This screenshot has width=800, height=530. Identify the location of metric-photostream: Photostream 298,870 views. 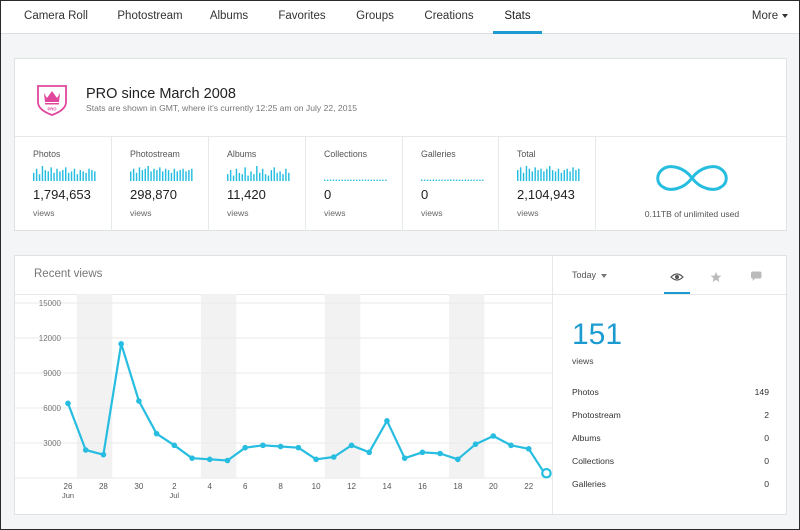
(160, 184).